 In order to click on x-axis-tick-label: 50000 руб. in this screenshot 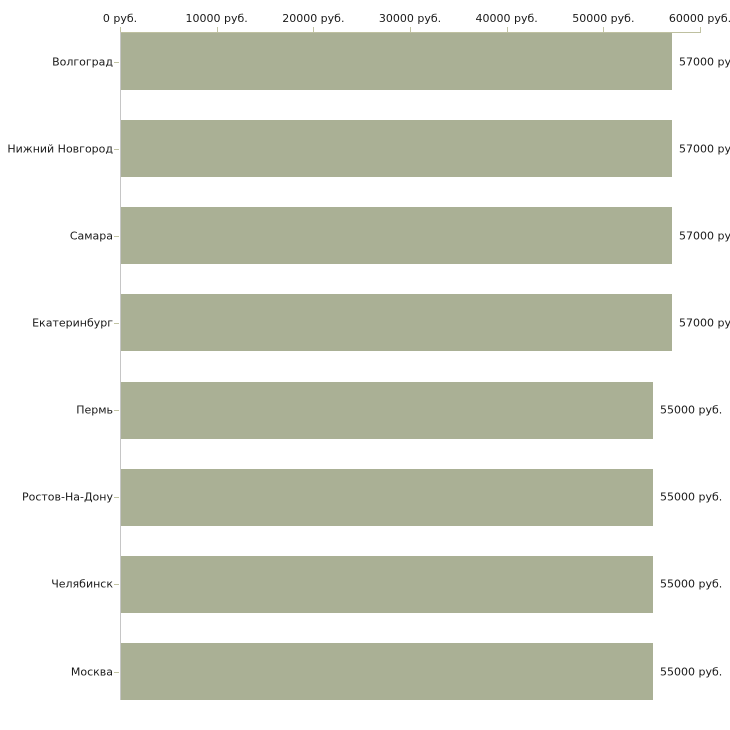, I will do `click(603, 18)`.